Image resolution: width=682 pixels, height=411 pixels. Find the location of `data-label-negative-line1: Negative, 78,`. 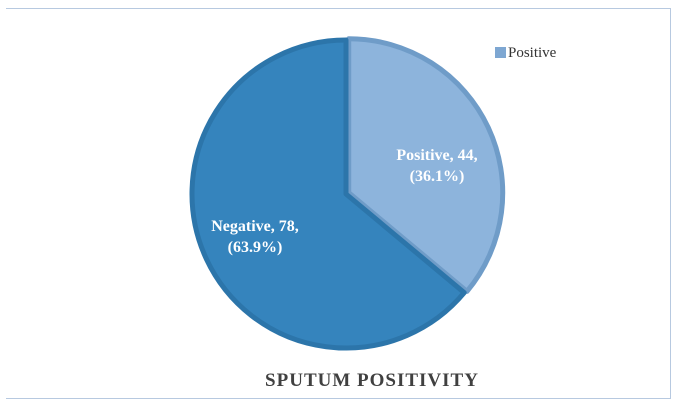

data-label-negative-line1: Negative, 78, is located at coordinates (255, 226).